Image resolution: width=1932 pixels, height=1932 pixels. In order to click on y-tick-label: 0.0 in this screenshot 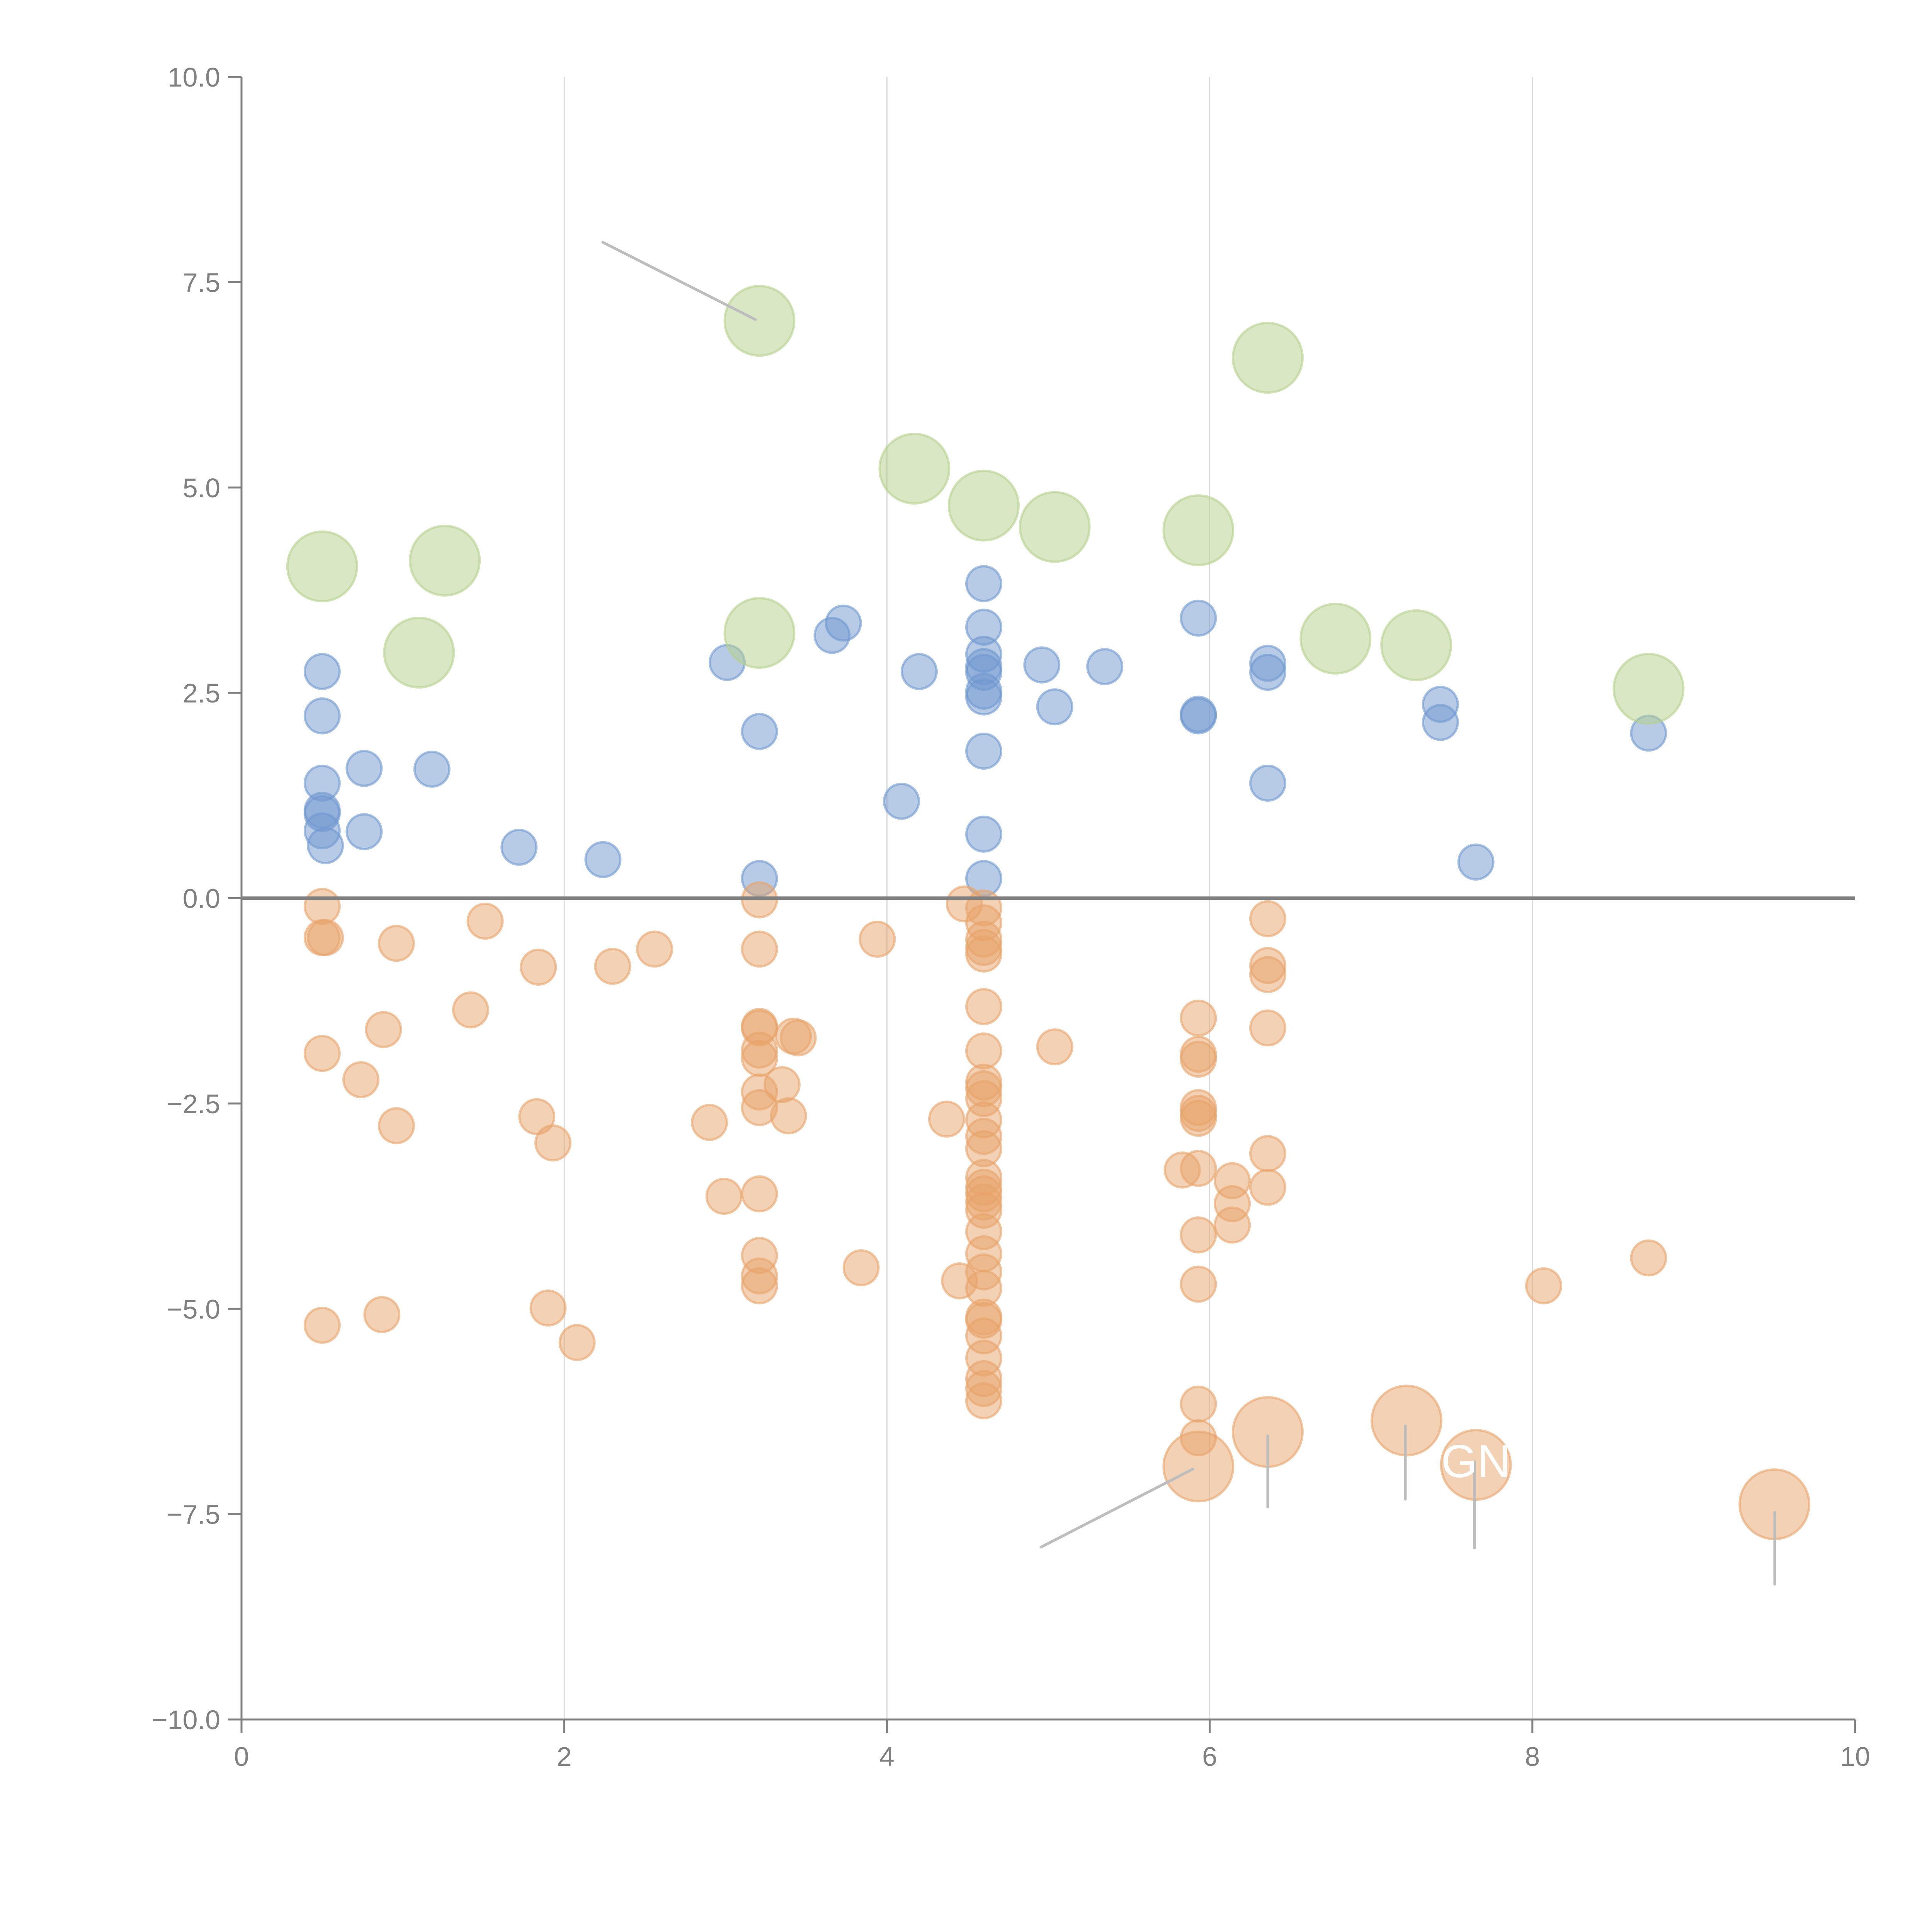, I will do `click(202, 899)`.